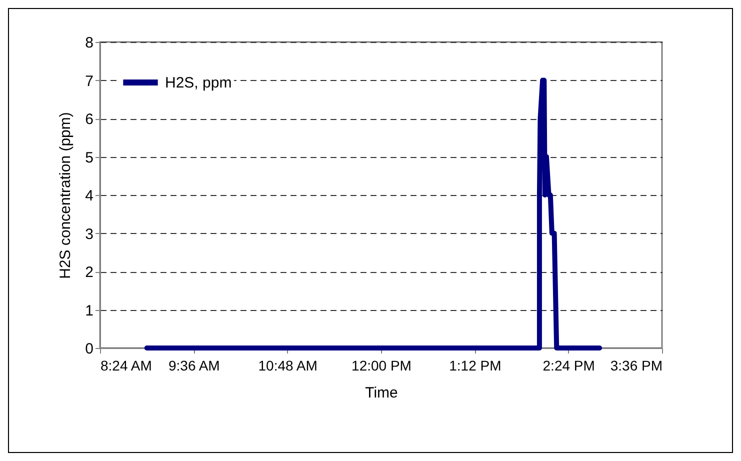 Image resolution: width=741 pixels, height=461 pixels. I want to click on y-tick-label: 8, so click(89, 43).